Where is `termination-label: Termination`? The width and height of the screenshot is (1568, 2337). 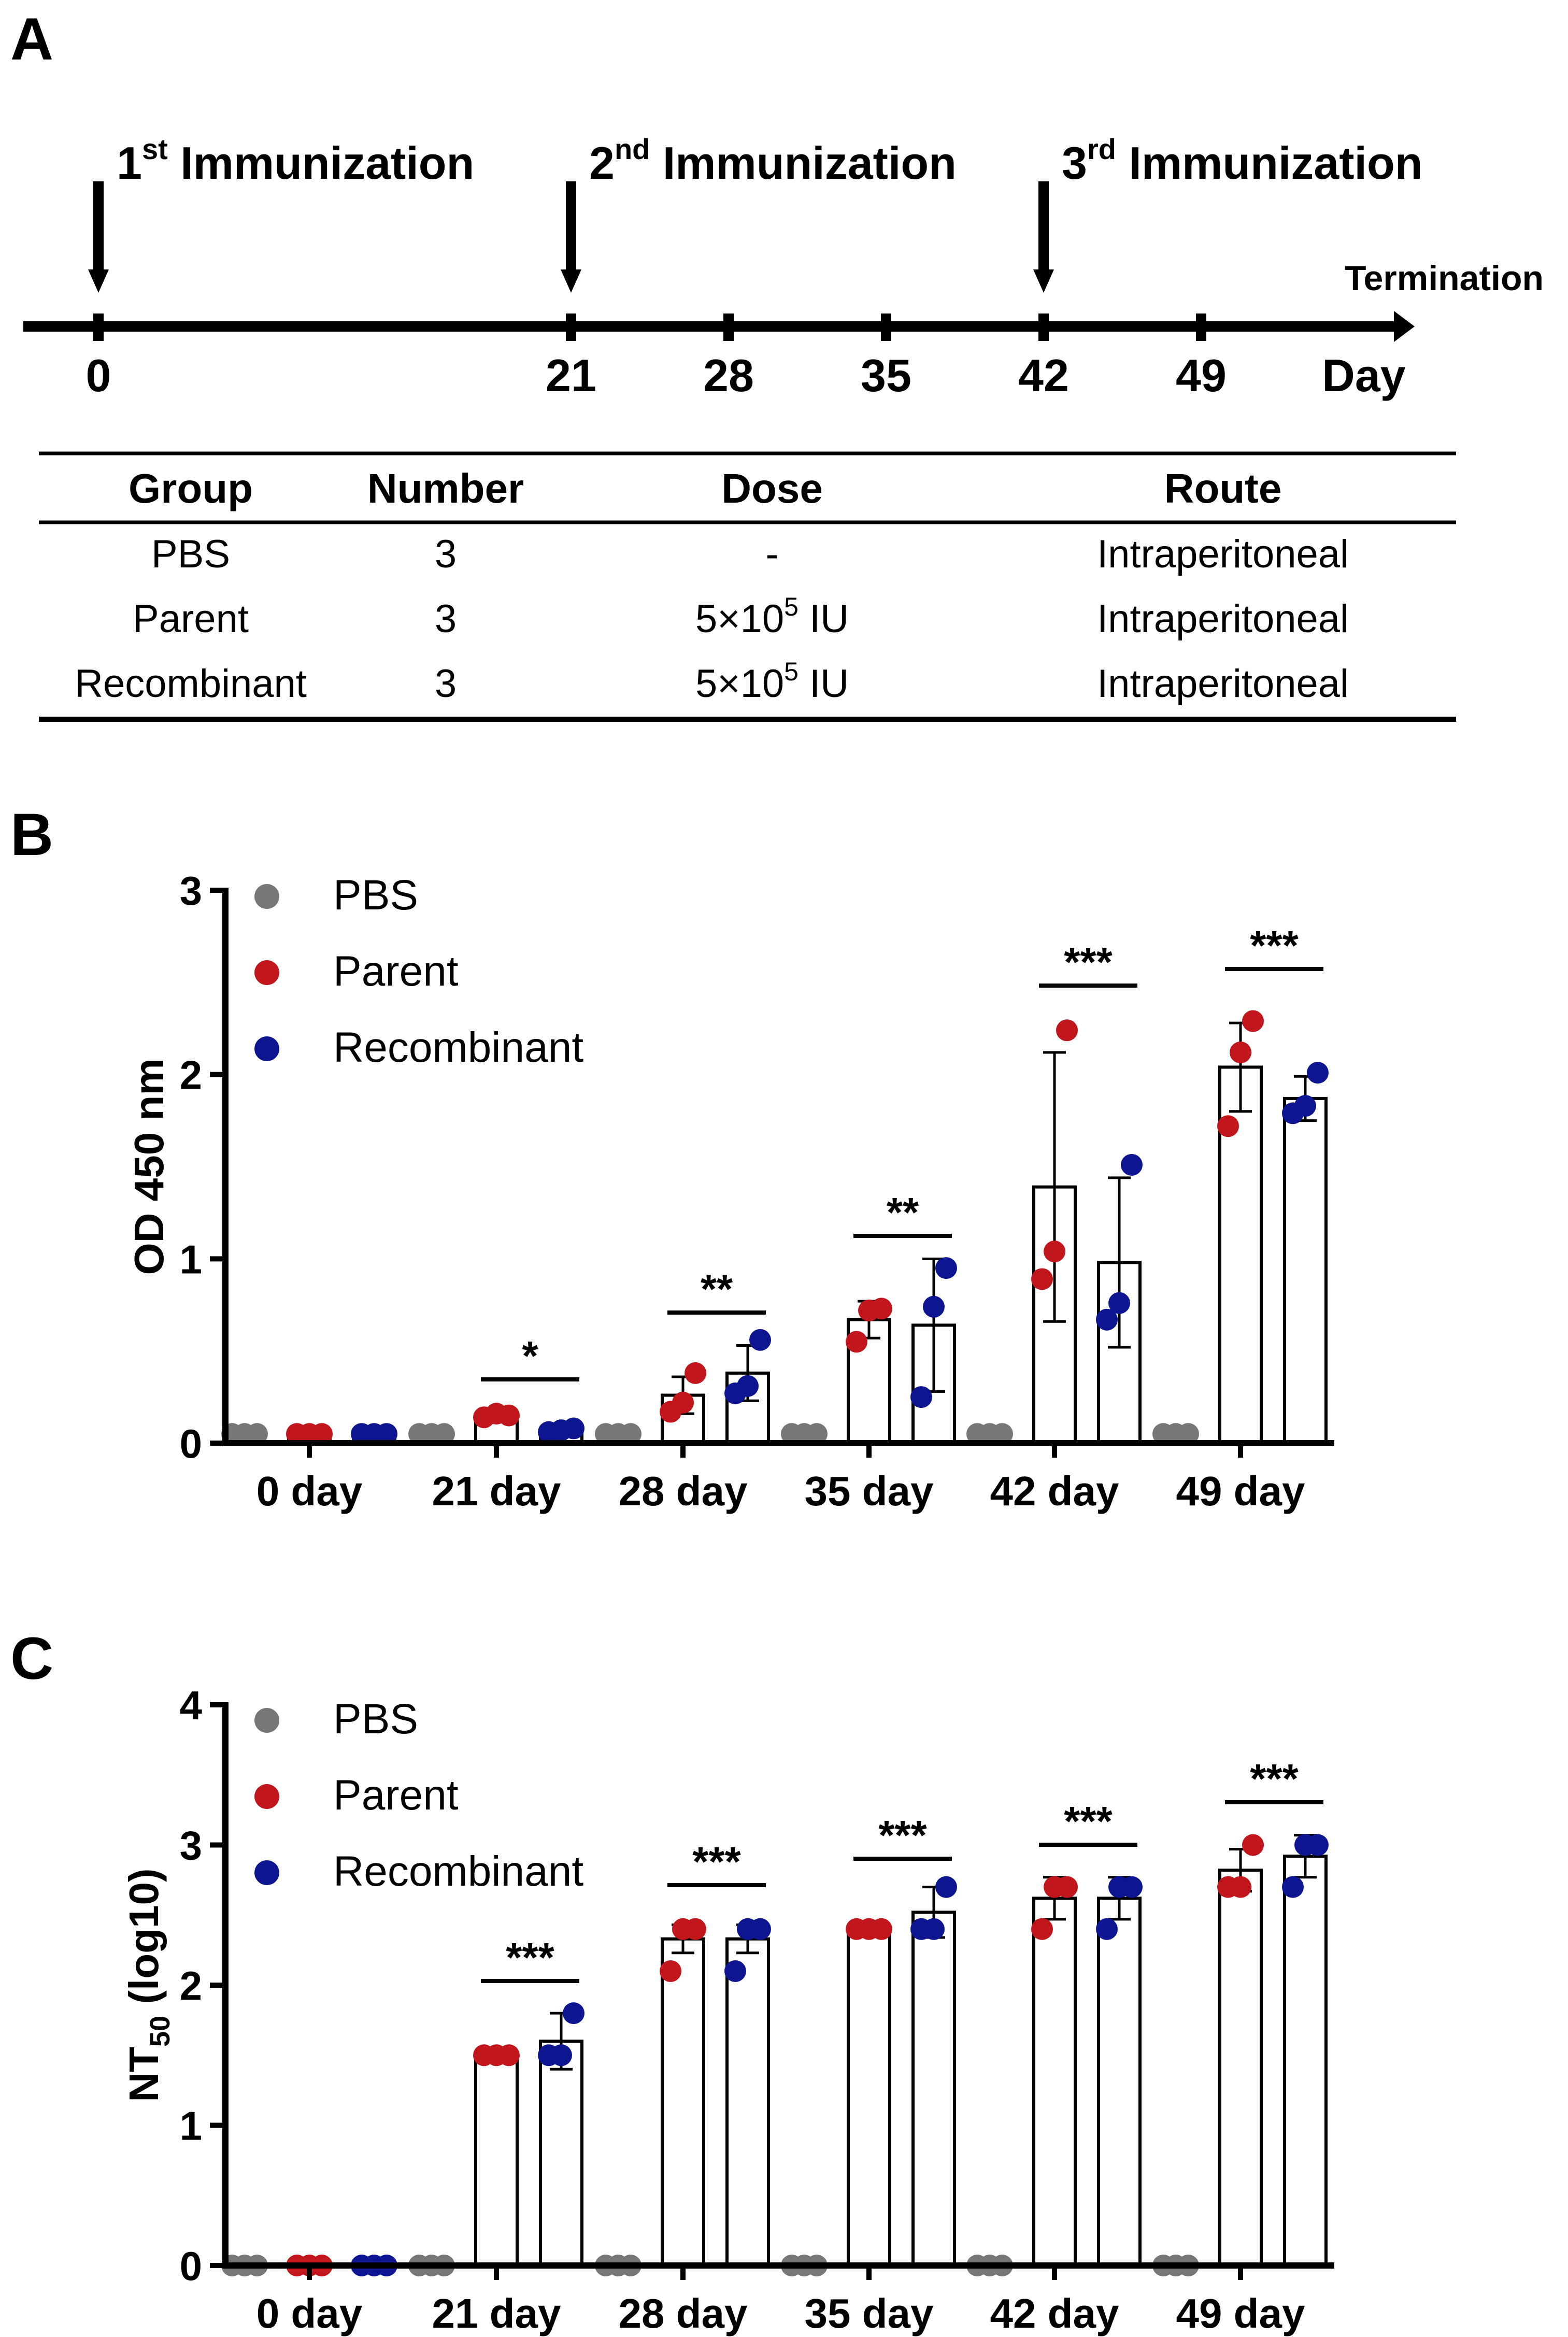
termination-label: Termination is located at coordinates (1444, 278).